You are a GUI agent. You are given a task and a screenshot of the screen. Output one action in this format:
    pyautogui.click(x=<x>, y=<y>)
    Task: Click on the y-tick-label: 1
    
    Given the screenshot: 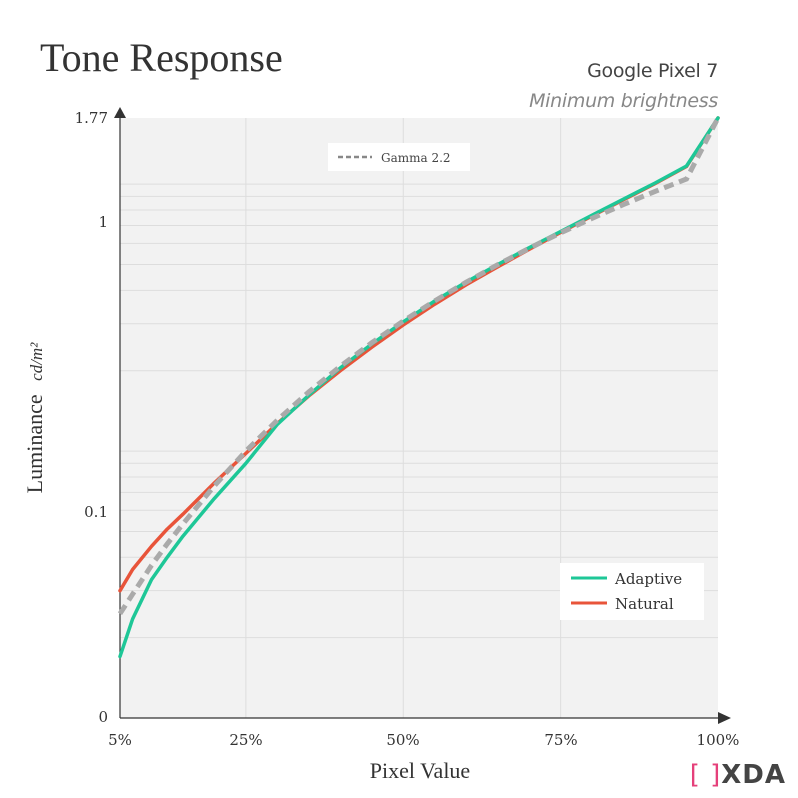 What is the action you would take?
    pyautogui.click(x=103, y=222)
    